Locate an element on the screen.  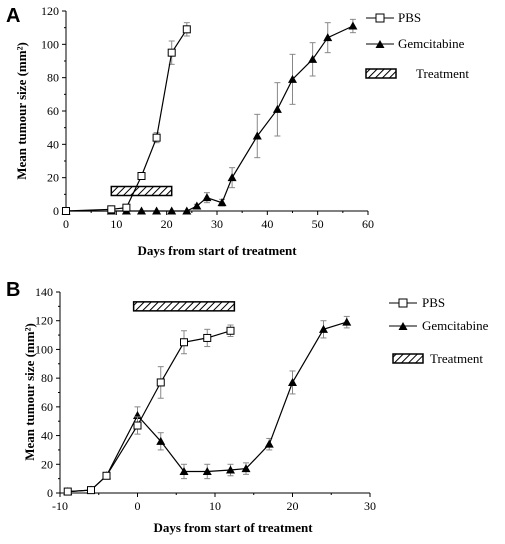
panel-a-legend-treatment: Treatment is located at coordinates (442, 73).